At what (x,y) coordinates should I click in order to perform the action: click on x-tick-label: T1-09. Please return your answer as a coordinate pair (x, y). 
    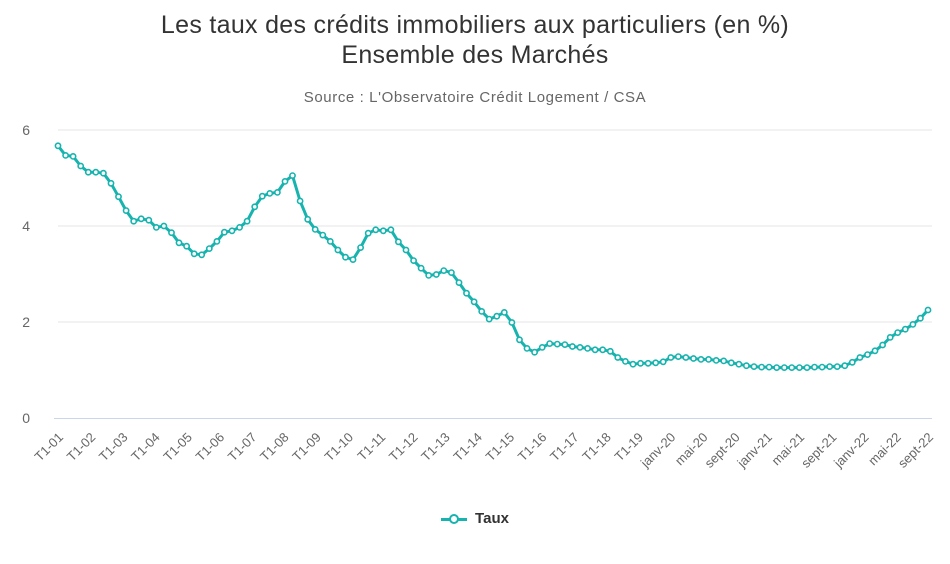
    Looking at the image, I should click on (306, 447).